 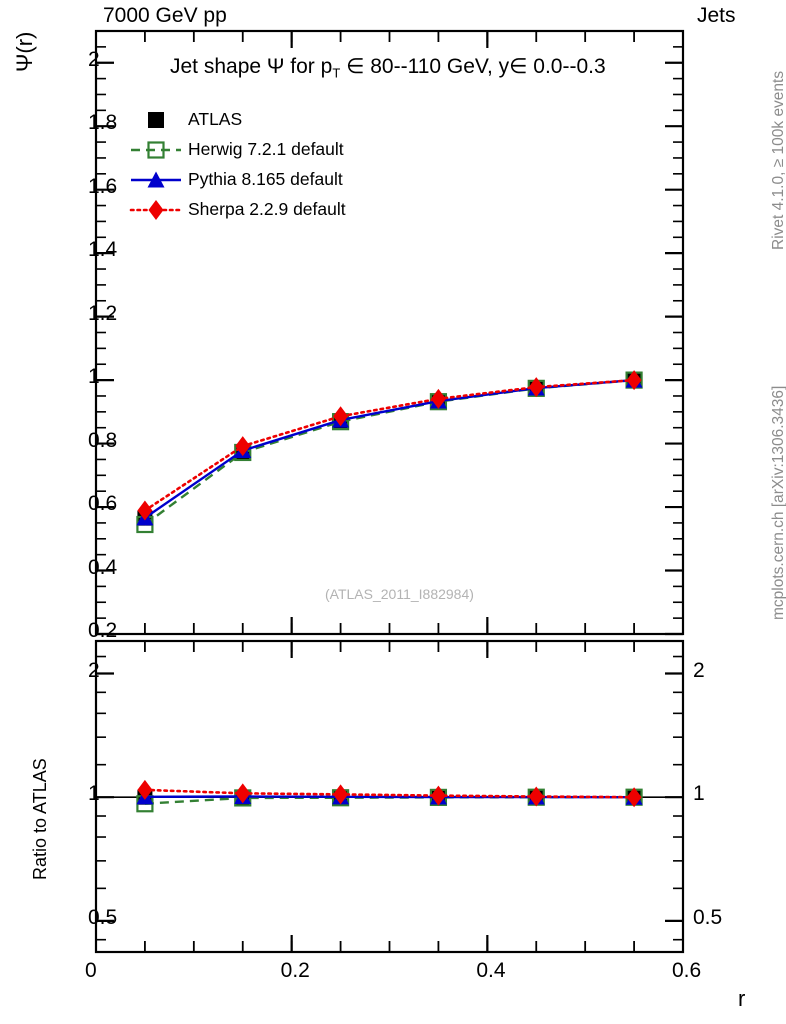 I want to click on ratio-y-tick-label-right-0: 0.5, so click(x=708, y=917).